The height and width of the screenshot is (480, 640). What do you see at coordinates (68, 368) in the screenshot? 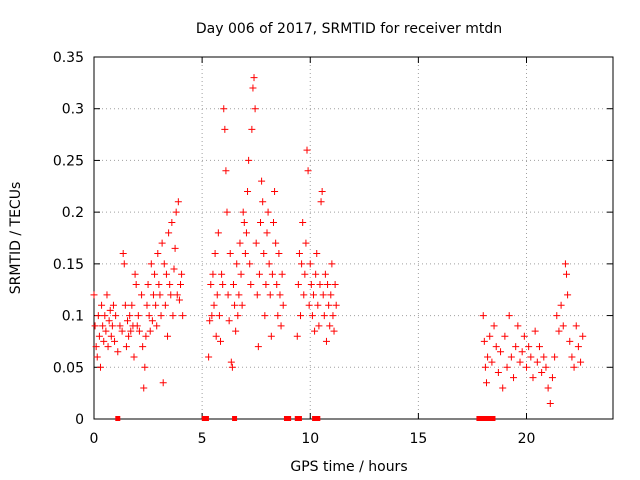
I see `y-tick-label: 0.05` at bounding box center [68, 368].